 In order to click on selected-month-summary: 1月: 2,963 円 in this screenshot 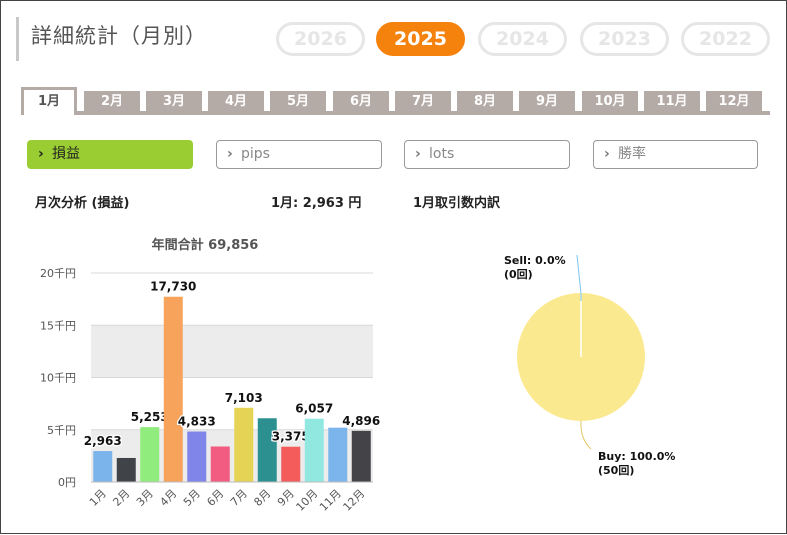, I will do `click(316, 203)`.